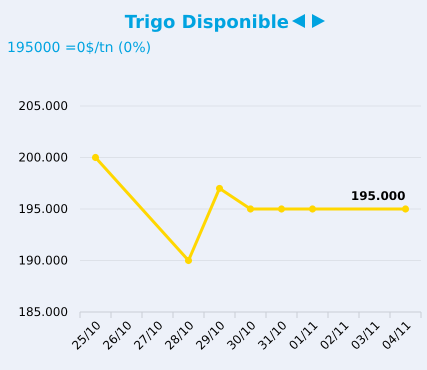 Image resolution: width=427 pixels, height=370 pixels. Describe the element at coordinates (43, 261) in the screenshot. I see `y-tick-label: 190.000` at that location.